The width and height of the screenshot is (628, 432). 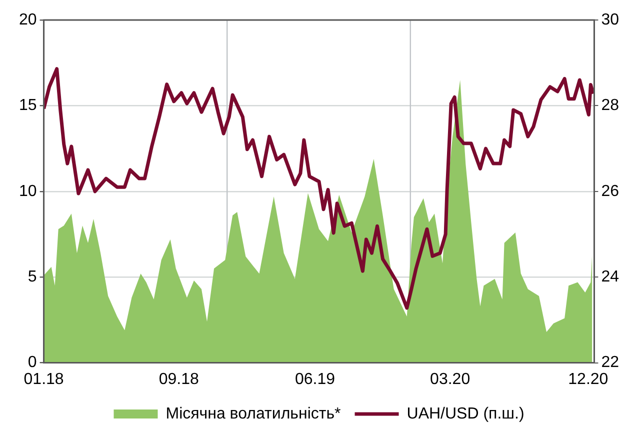 I want to click on y-tick-label: 15, so click(x=28, y=105).